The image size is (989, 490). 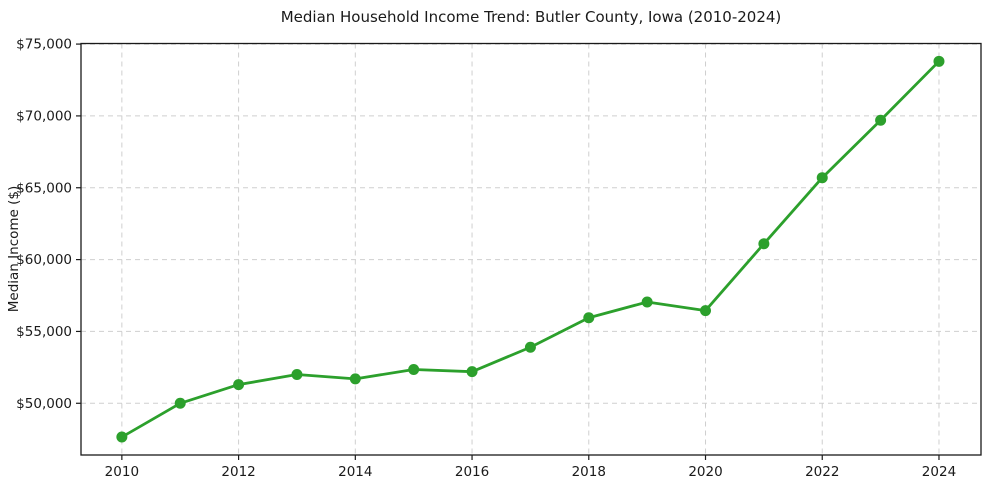 What do you see at coordinates (939, 472) in the screenshot?
I see `x-tick-label: 2024` at bounding box center [939, 472].